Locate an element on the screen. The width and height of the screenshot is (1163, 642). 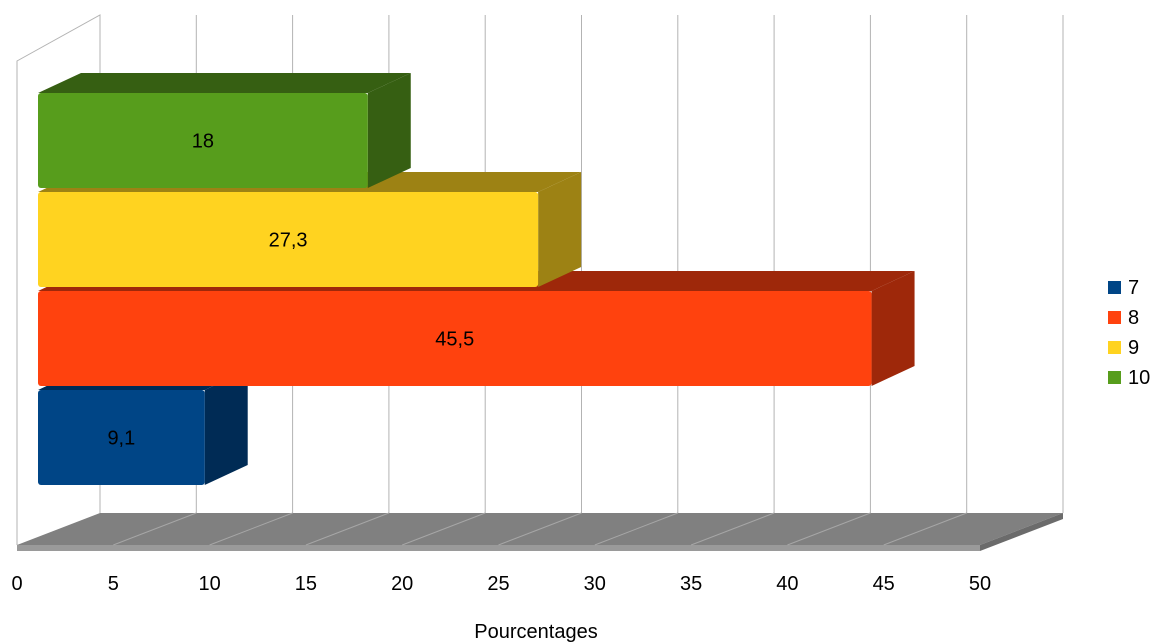
data-label: 27,3 is located at coordinates (288, 241).